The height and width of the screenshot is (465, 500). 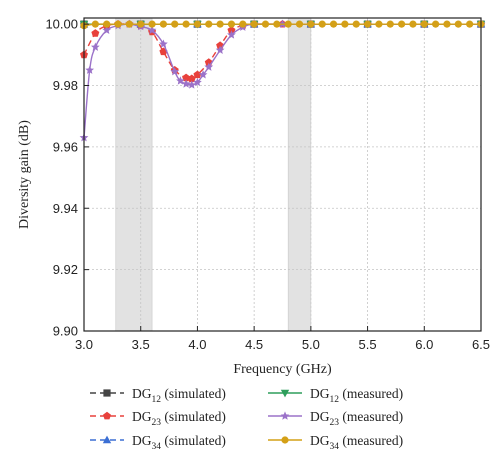 What do you see at coordinates (311, 344) in the screenshot?
I see `x-tick-label: 5.0` at bounding box center [311, 344].